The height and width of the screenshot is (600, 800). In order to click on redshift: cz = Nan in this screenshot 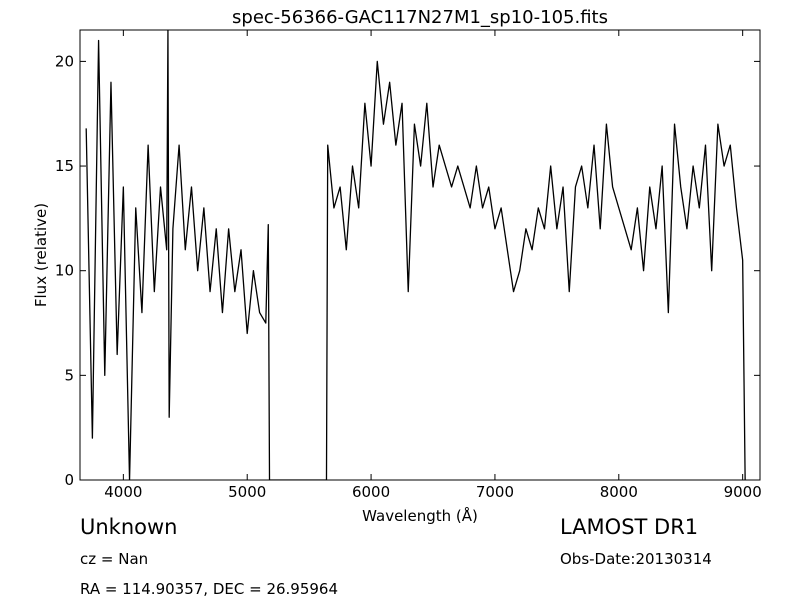, I will do `click(114, 559)`.